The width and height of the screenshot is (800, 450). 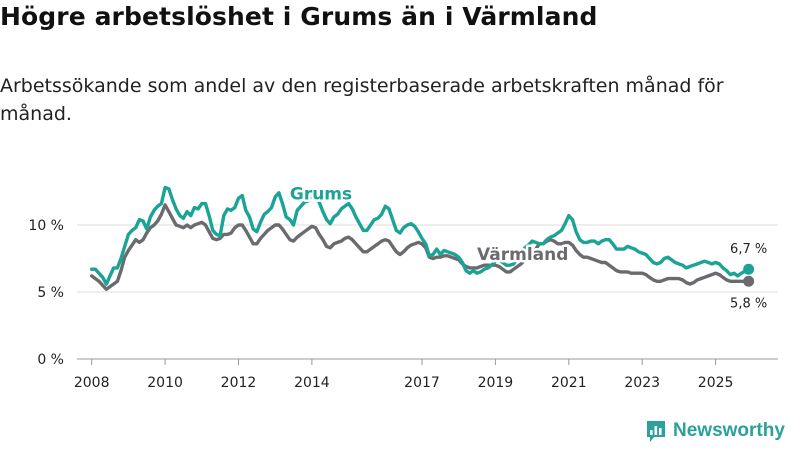 I want to click on end-point-grums, so click(x=749, y=269).